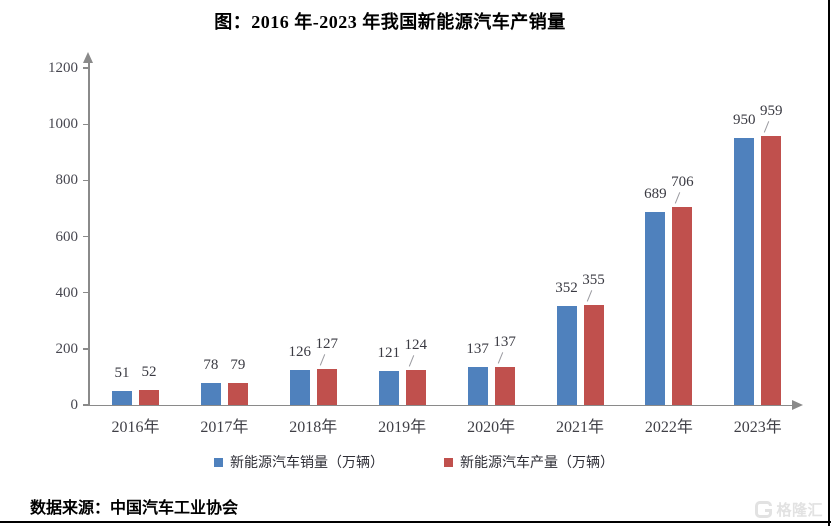 The image size is (831, 526). Describe the element at coordinates (67, 292) in the screenshot. I see `y-tick-label: 400` at that location.